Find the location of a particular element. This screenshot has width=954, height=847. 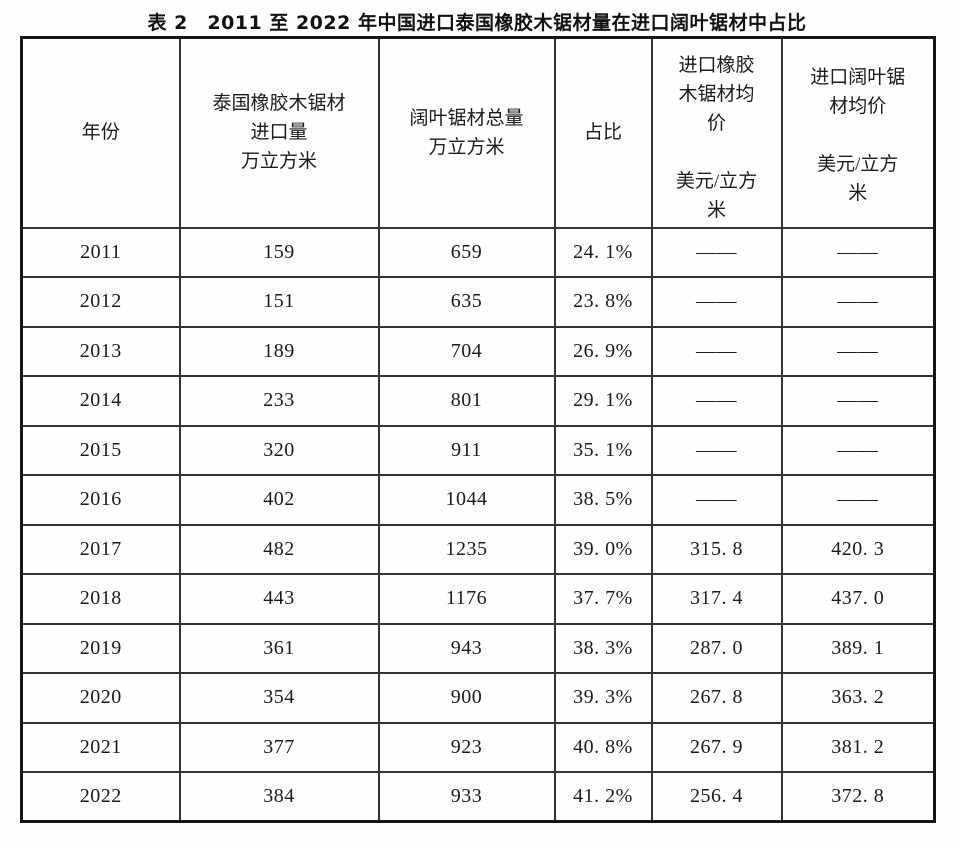

cell-rubber-avg-price: 267. 9 is located at coordinates (716, 747).